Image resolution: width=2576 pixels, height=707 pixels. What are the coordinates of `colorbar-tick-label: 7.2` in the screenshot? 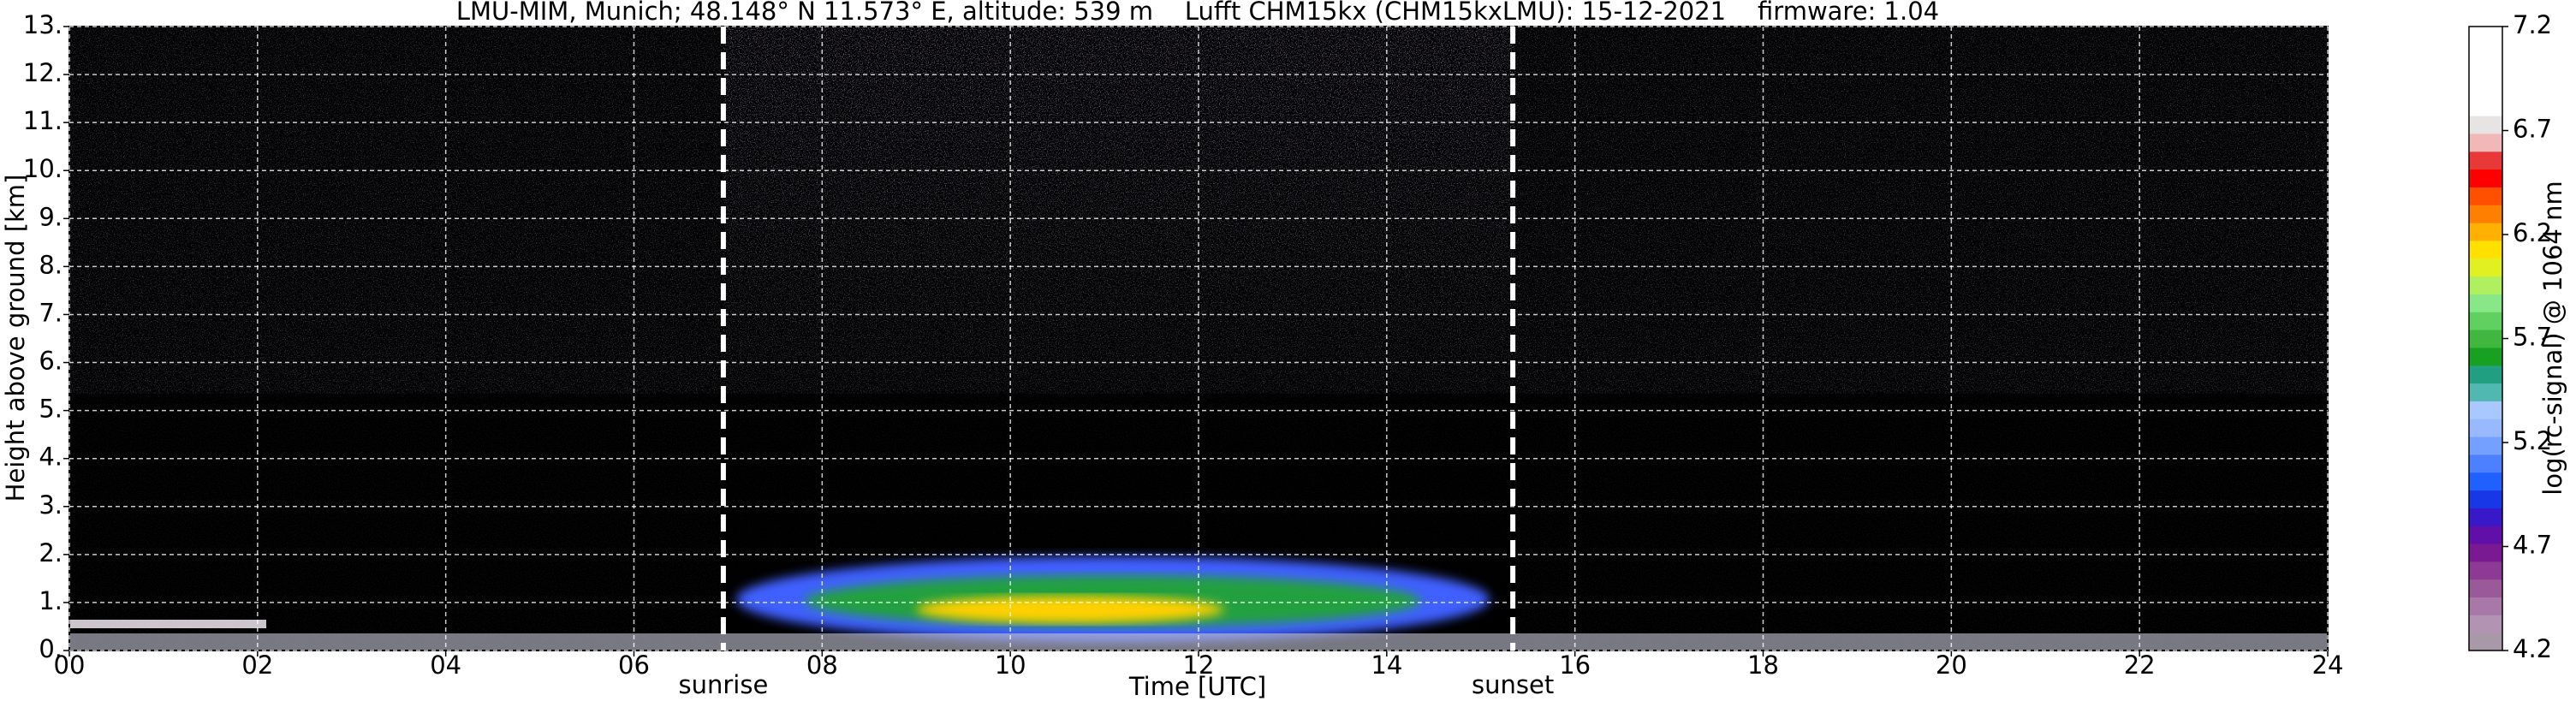 It's located at (2533, 24).